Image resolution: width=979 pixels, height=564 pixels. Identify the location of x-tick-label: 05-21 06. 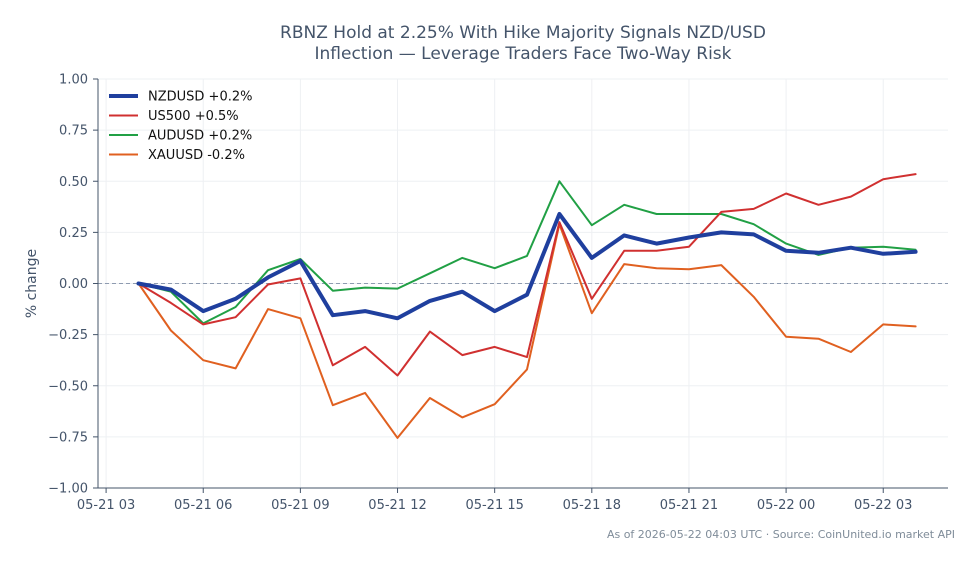
(203, 505).